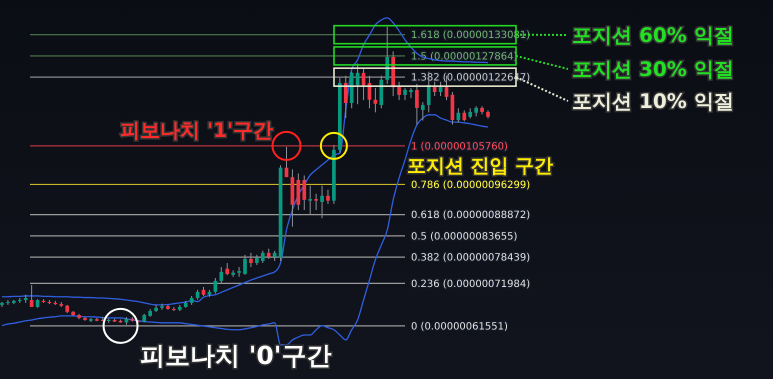  I want to click on annotation: 피보나치 '0'구간, so click(236, 355).